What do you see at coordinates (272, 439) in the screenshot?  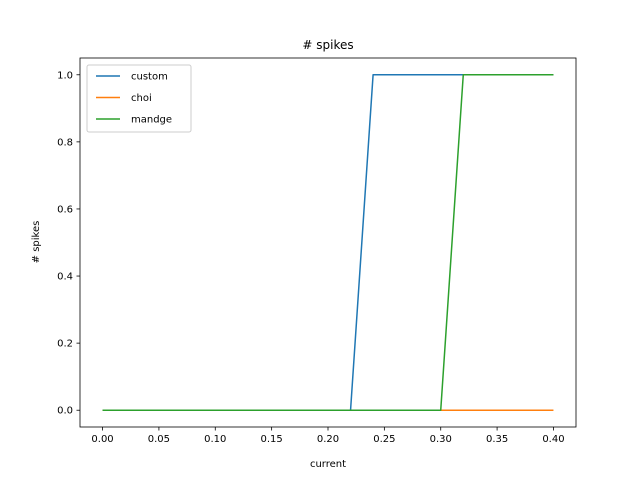 I see `x-tick-label: 0.15` at bounding box center [272, 439].